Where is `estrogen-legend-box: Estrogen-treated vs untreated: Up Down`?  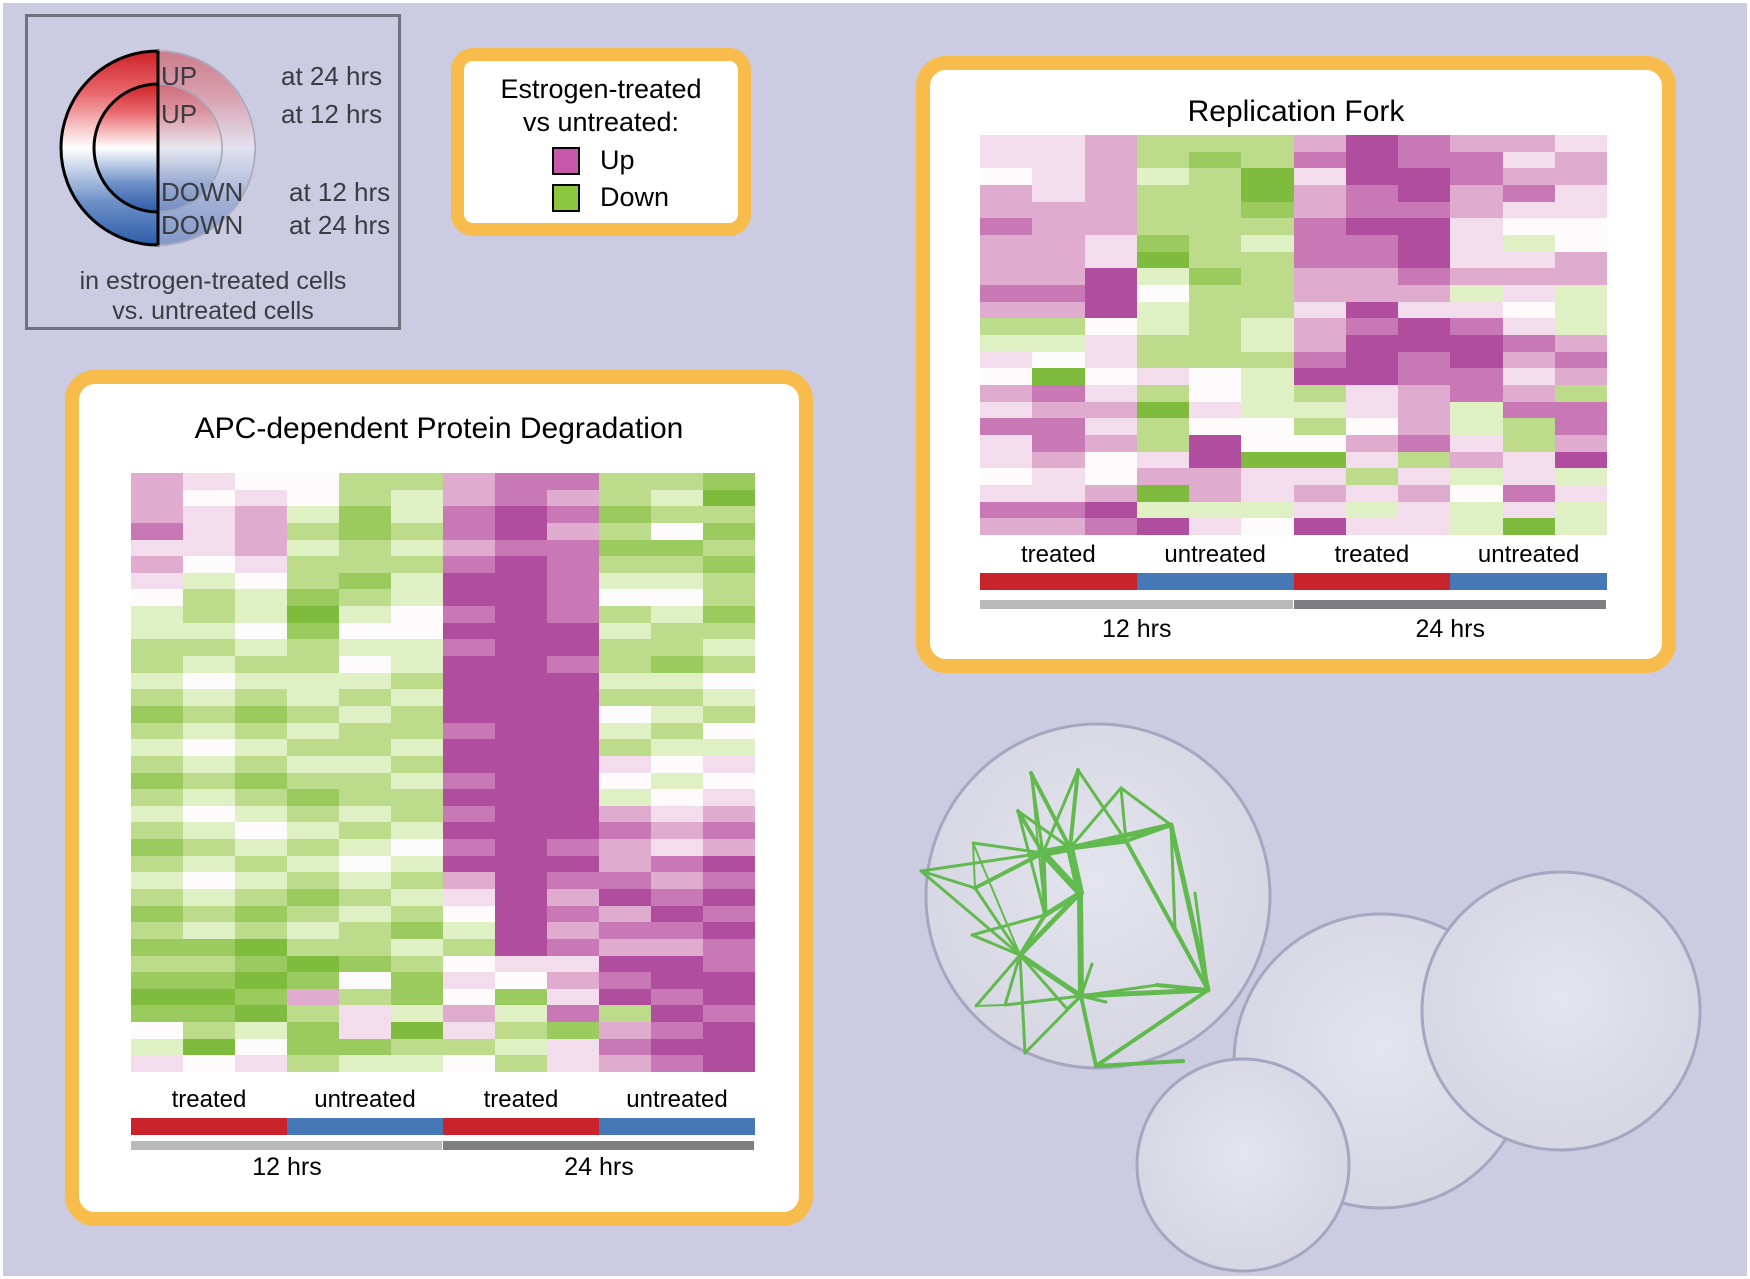 estrogen-legend-box: Estrogen-treated vs untreated: Up Down is located at coordinates (601, 142).